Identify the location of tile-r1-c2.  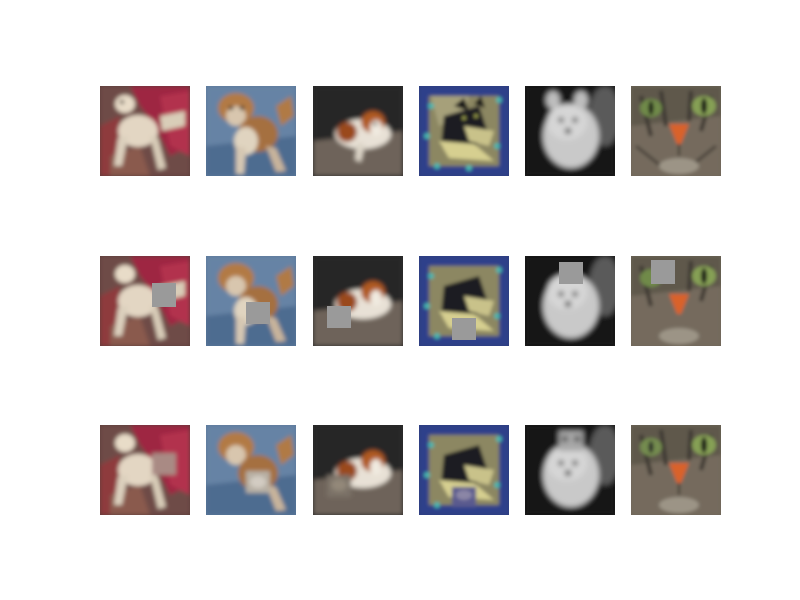
(251, 131).